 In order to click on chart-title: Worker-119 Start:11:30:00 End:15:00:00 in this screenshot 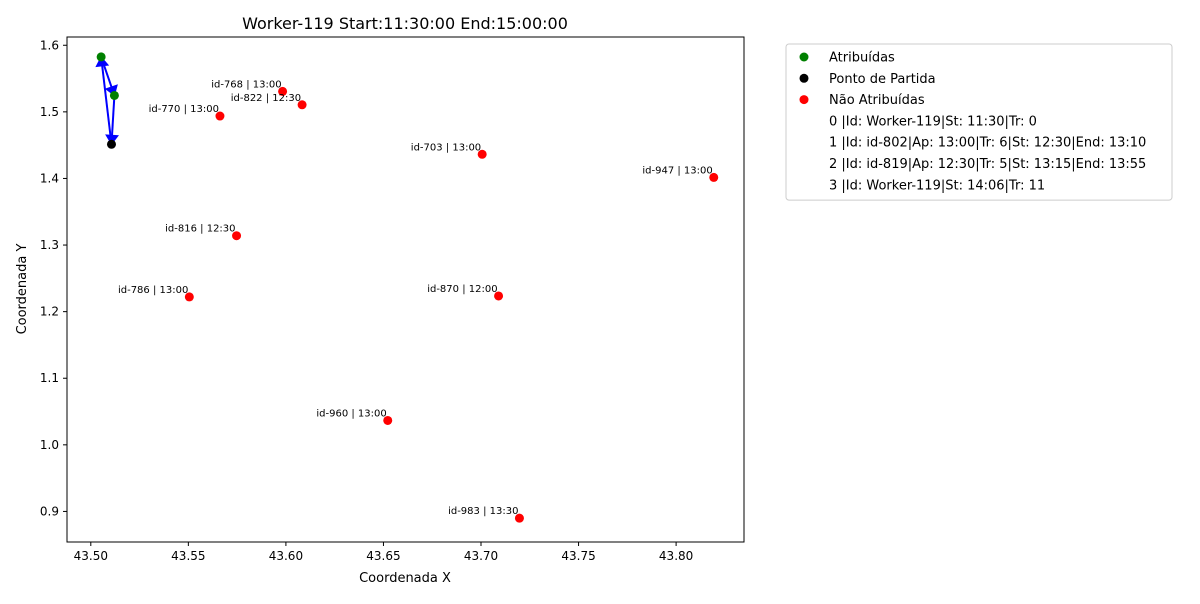, I will do `click(405, 23)`.